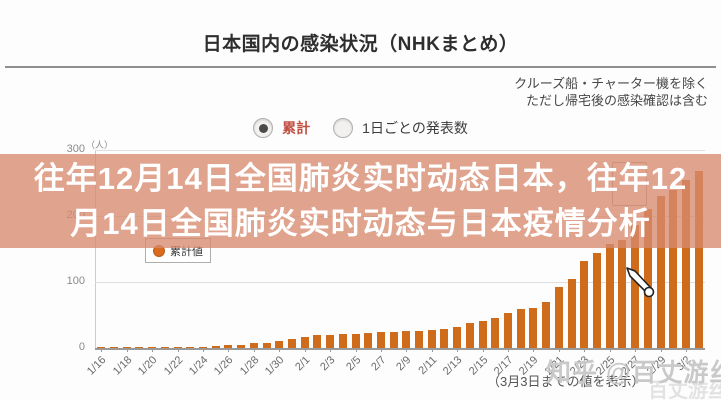 The image size is (721, 400). What do you see at coordinates (360, 67) in the screenshot?
I see `header-divider` at bounding box center [360, 67].